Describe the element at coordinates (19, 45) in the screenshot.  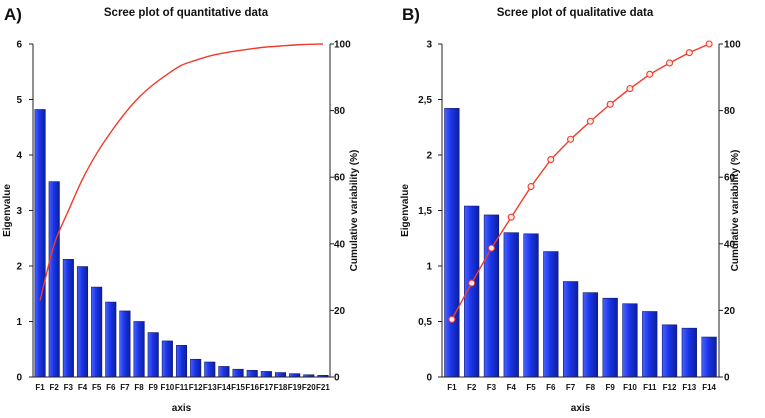
I see `y-tick-label: 6` at that location.